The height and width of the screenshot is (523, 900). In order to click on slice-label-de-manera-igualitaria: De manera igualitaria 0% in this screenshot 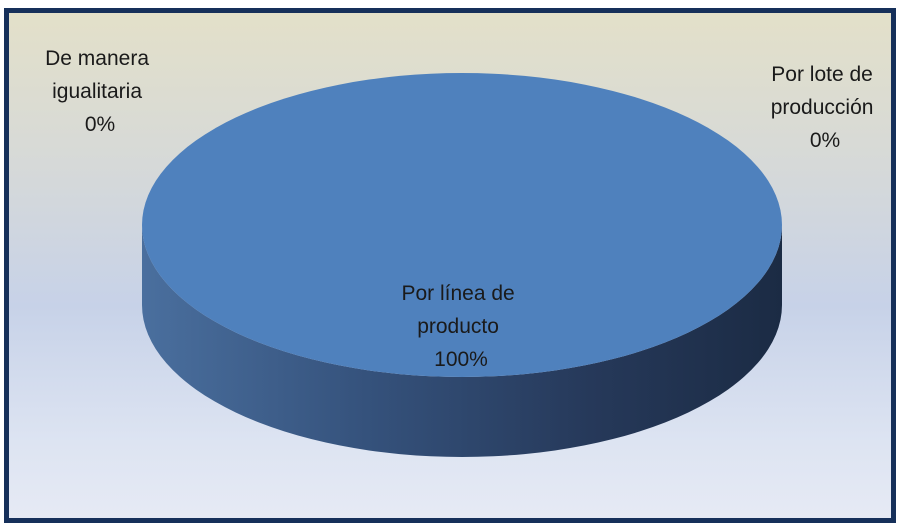, I will do `click(100, 91)`.